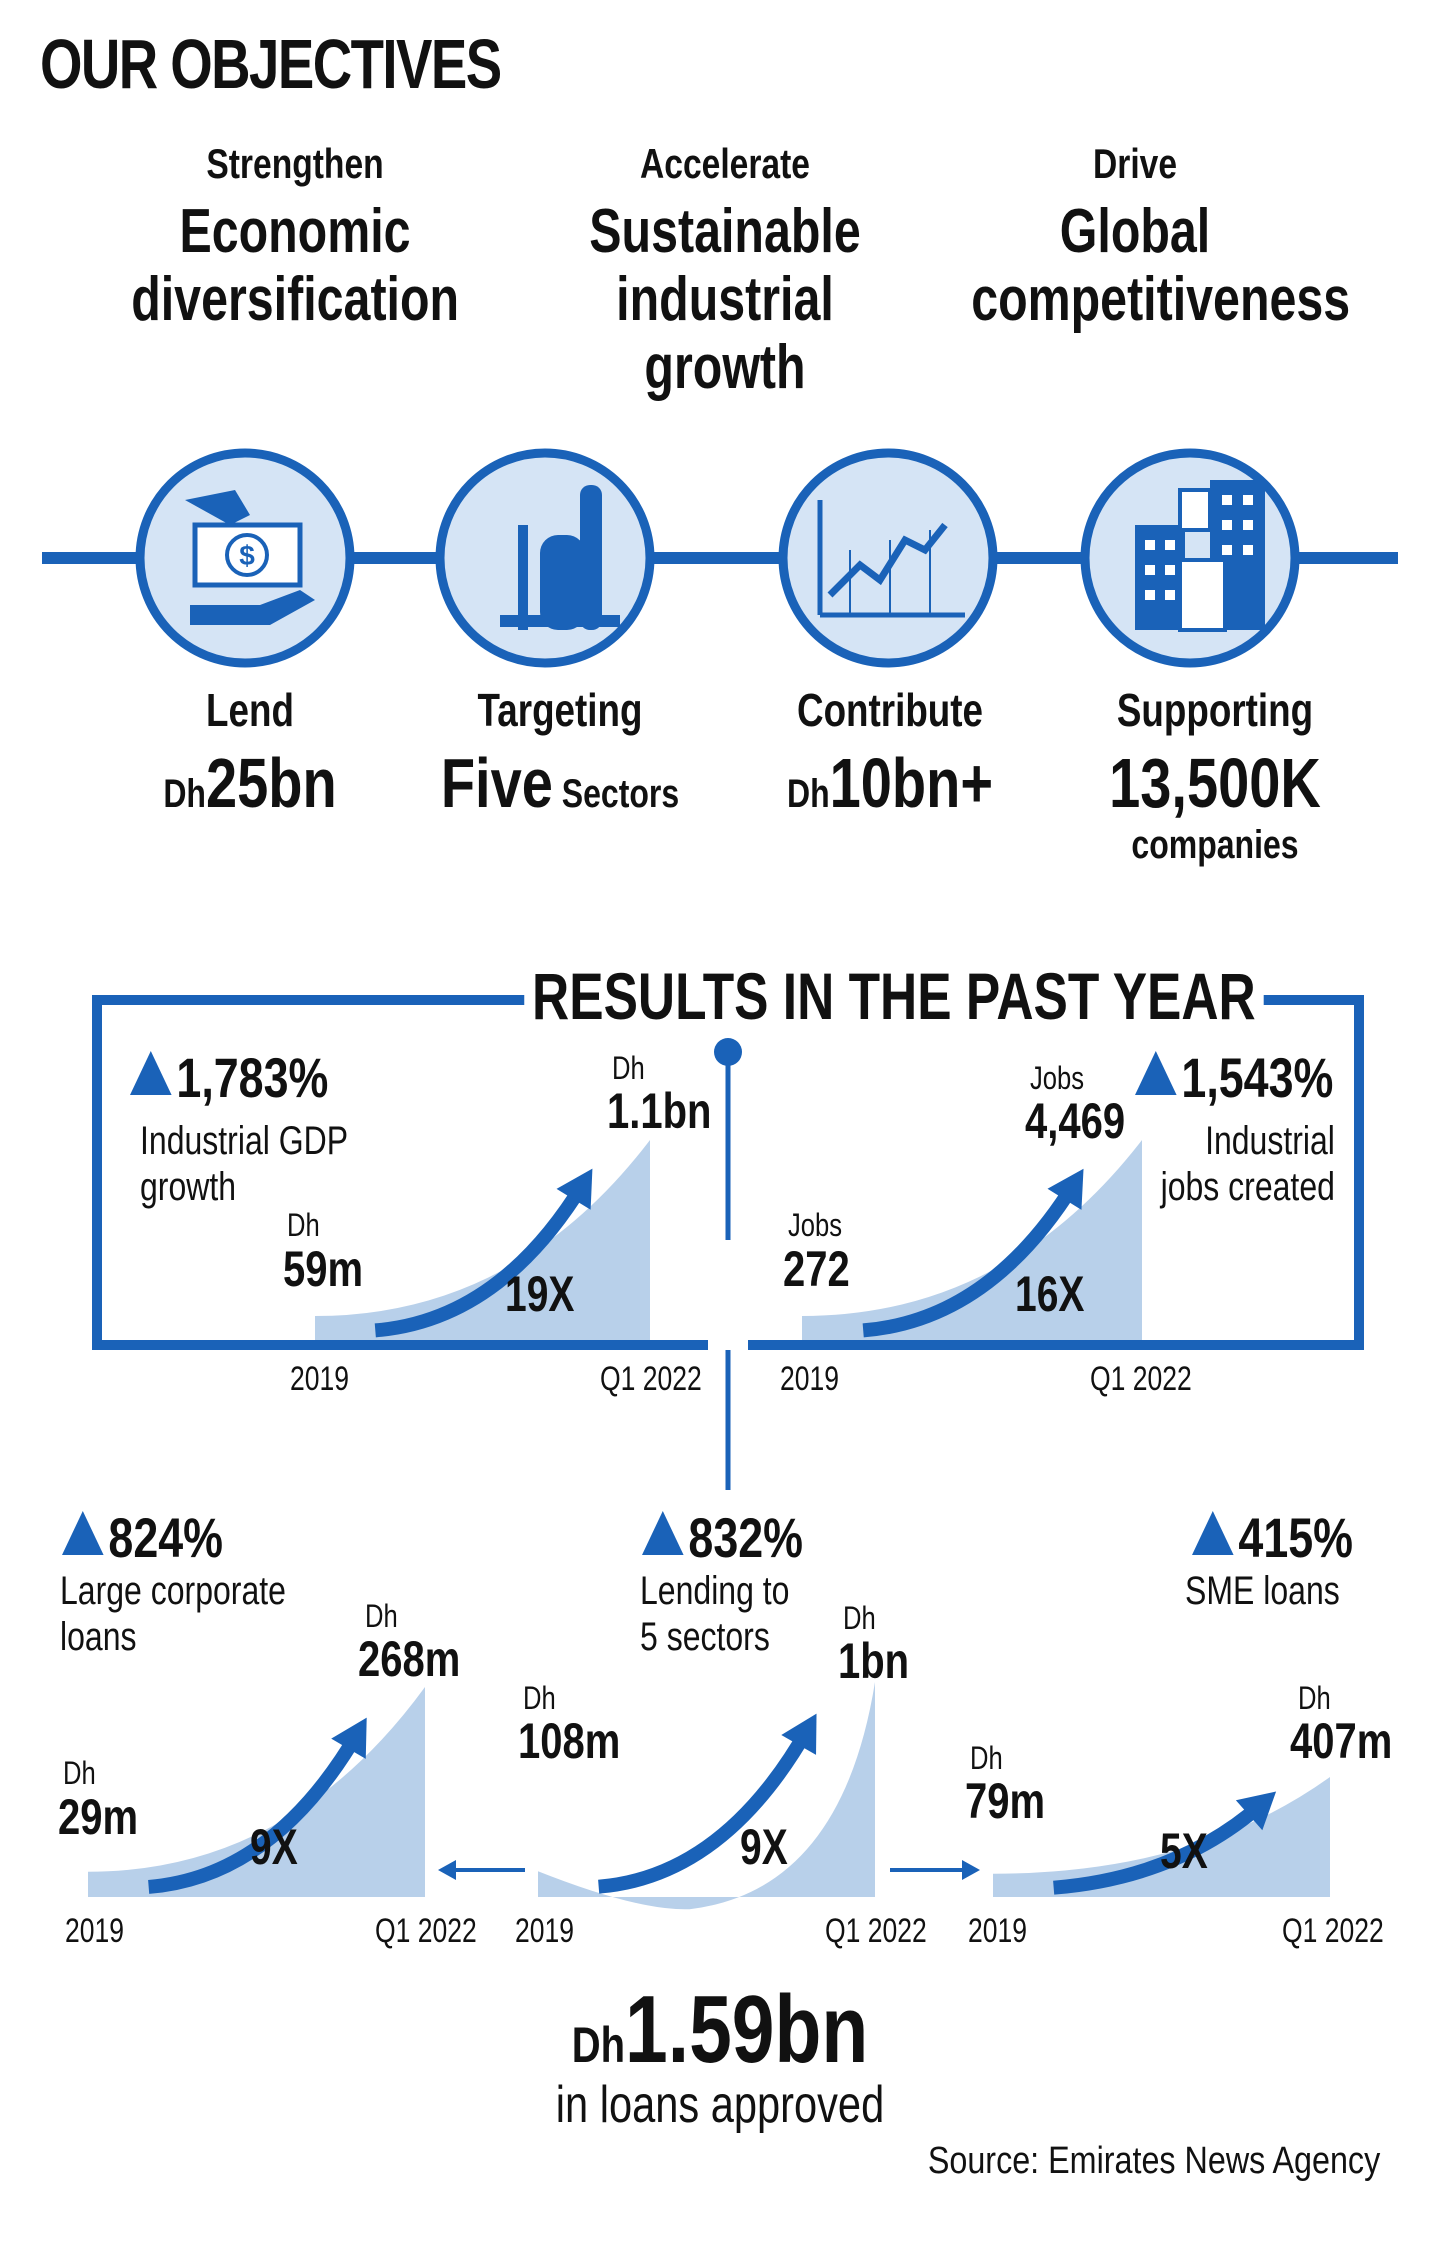 The height and width of the screenshot is (2259, 1440). I want to click on chart-jobs-area, so click(972, 1240).